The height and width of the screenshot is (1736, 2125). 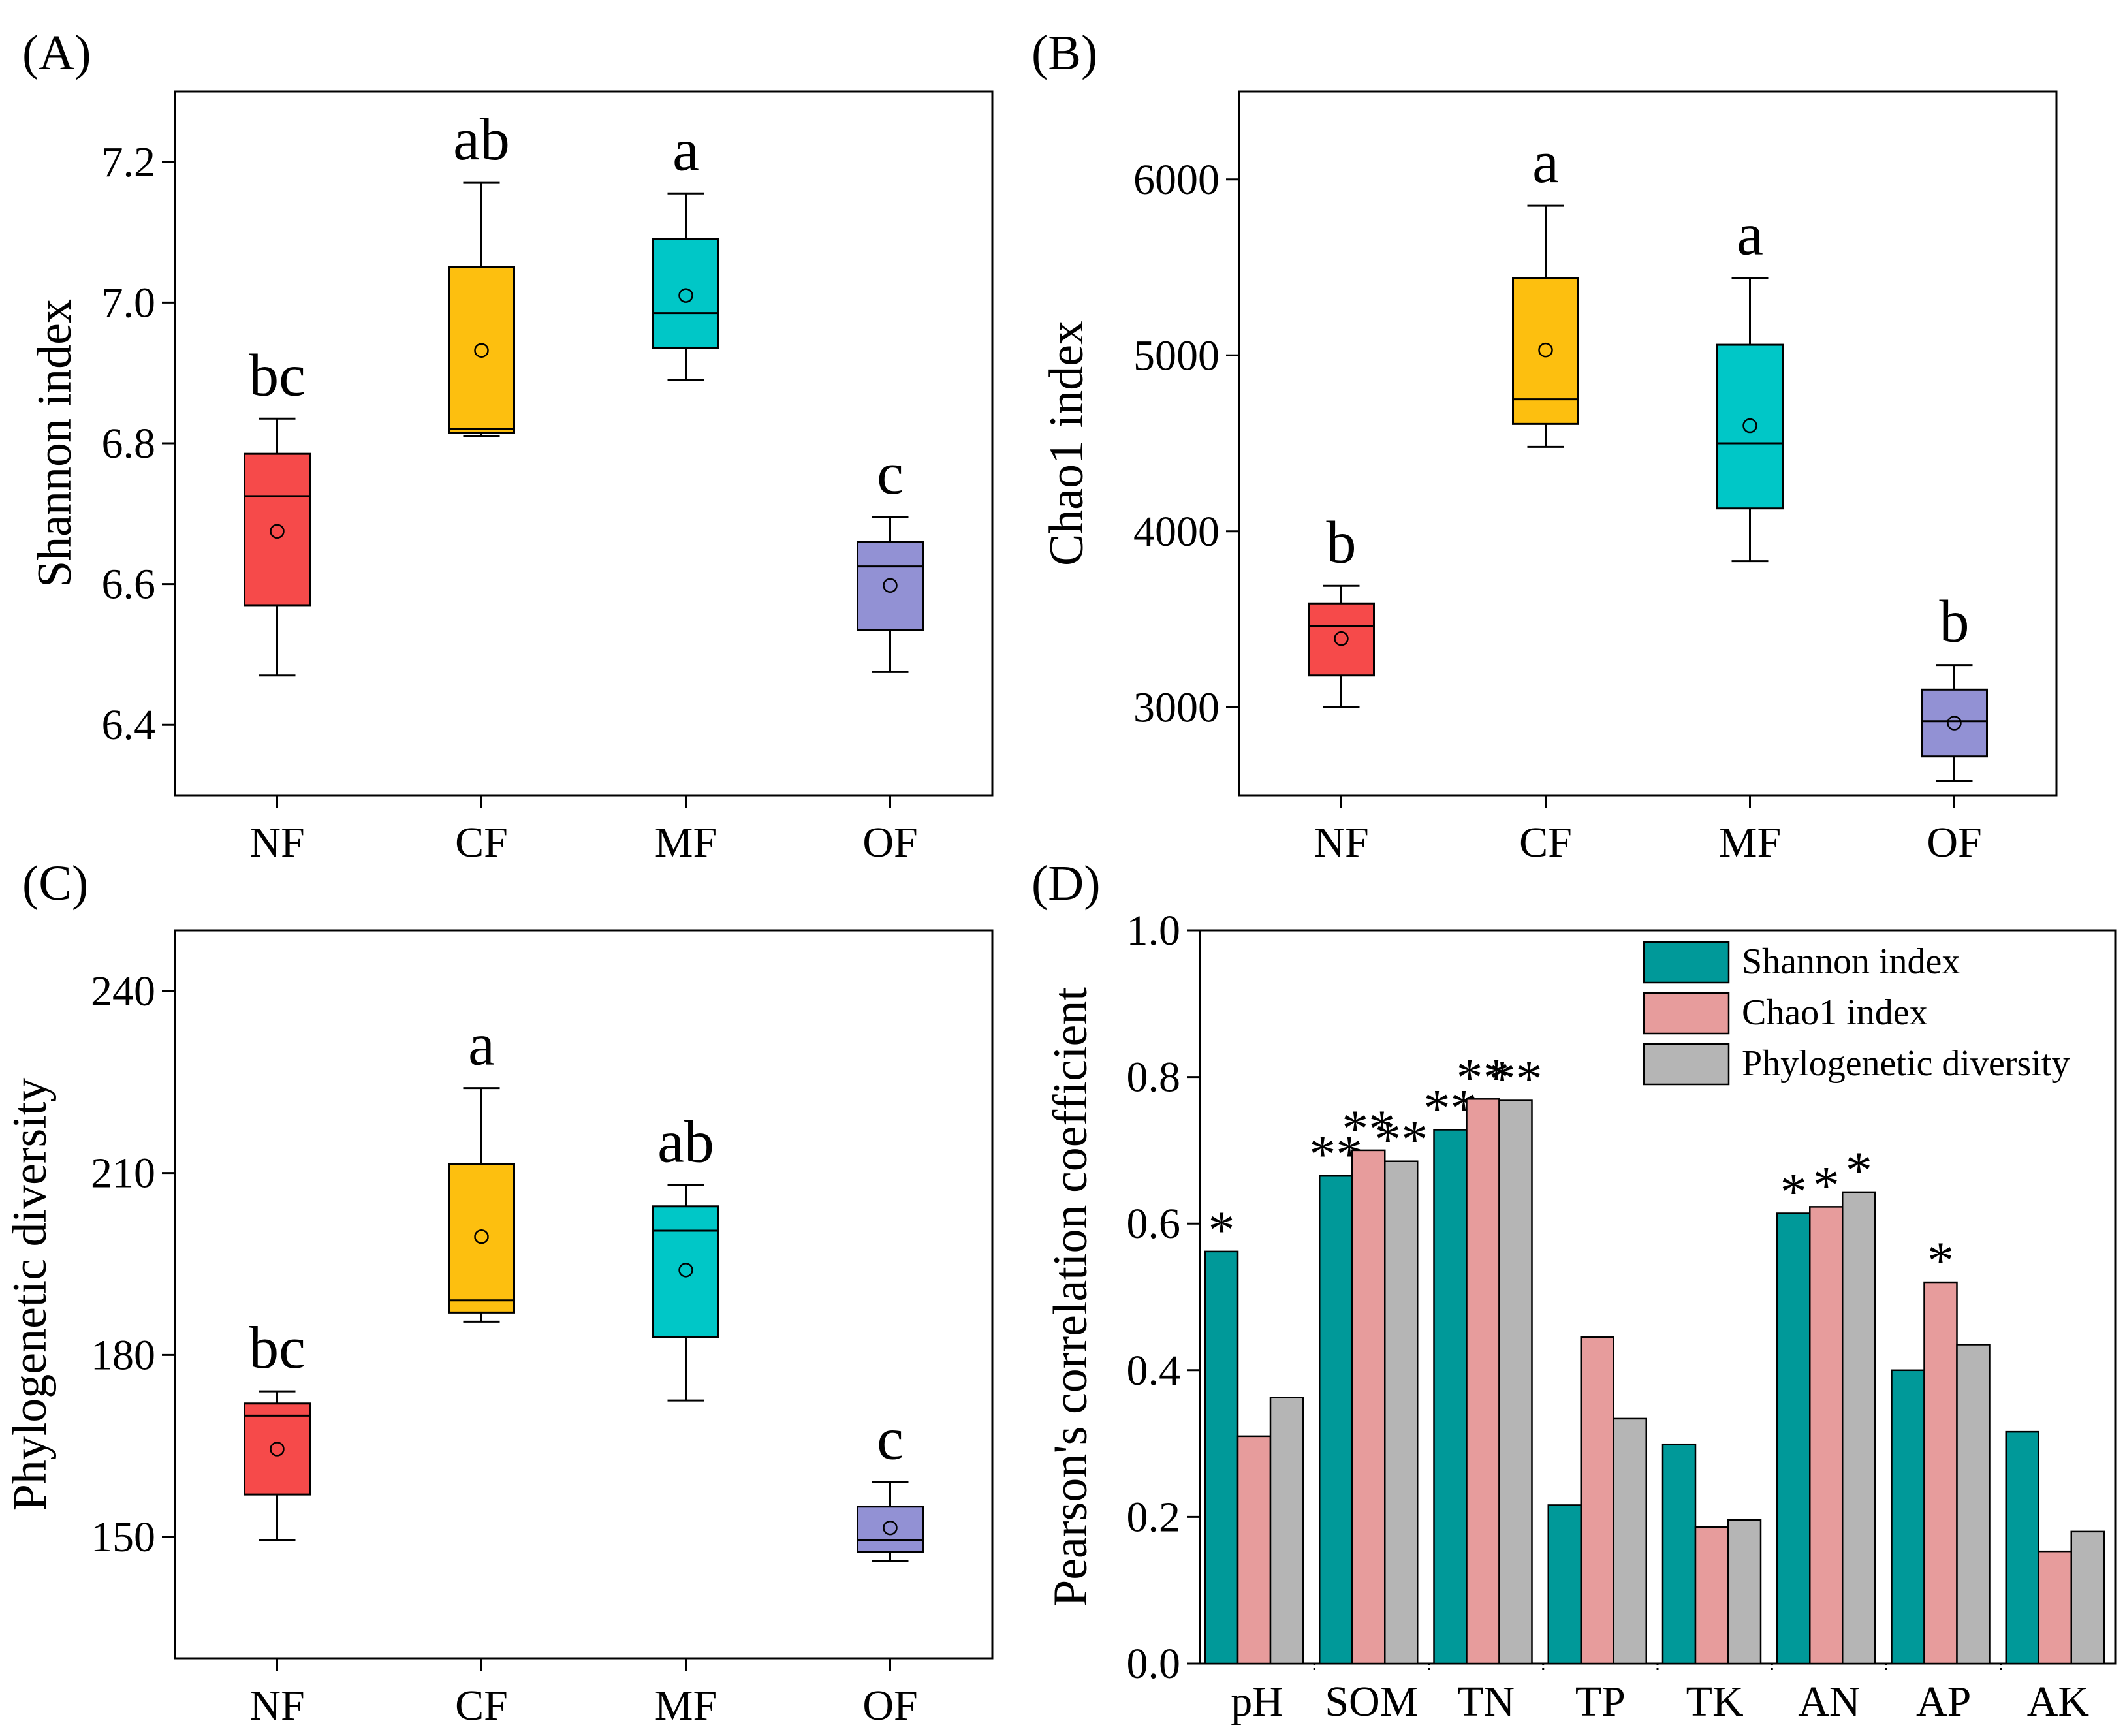 What do you see at coordinates (481, 842) in the screenshot?
I see `a-x-tick-label: CF` at bounding box center [481, 842].